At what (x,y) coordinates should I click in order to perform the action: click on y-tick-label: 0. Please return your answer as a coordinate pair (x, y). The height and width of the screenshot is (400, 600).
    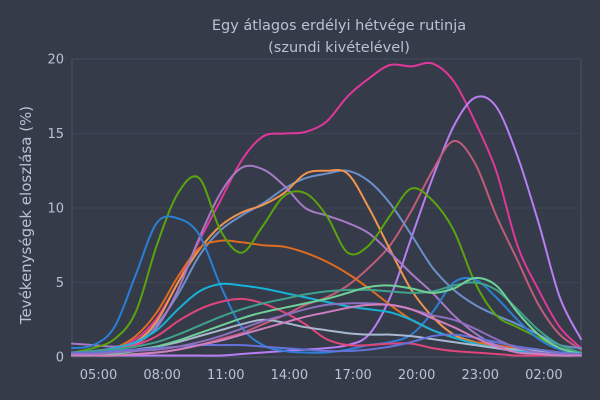
    Looking at the image, I should click on (60, 358).